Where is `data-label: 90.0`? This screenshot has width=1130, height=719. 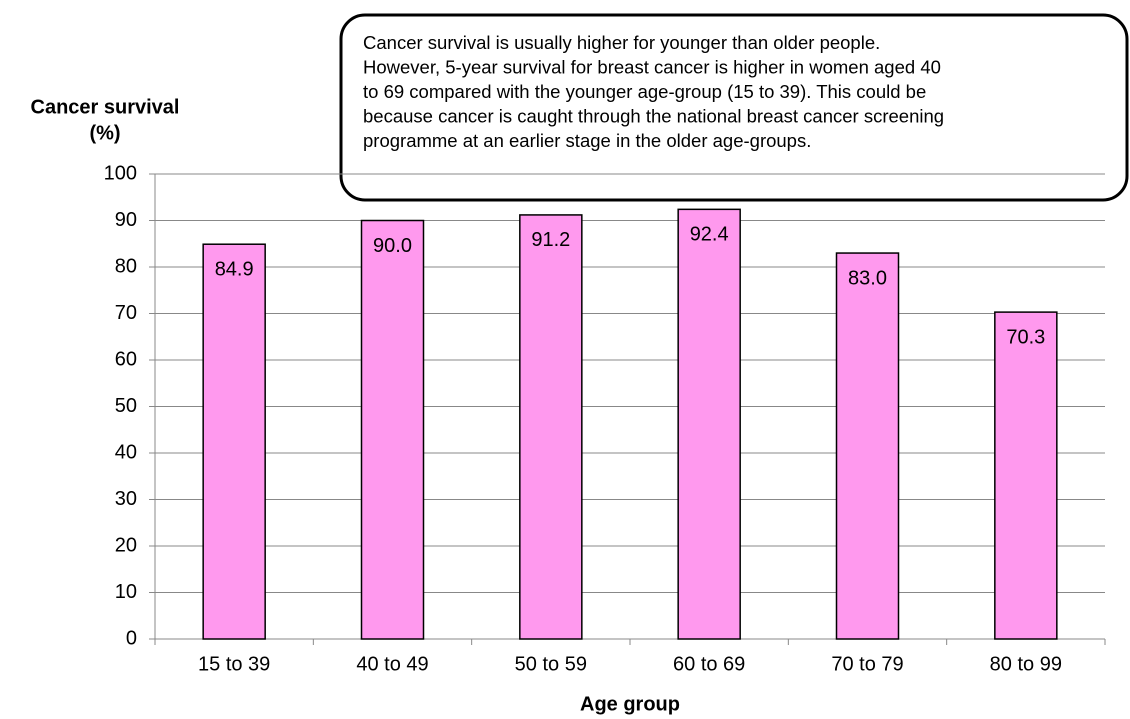
data-label: 90.0 is located at coordinates (392, 246).